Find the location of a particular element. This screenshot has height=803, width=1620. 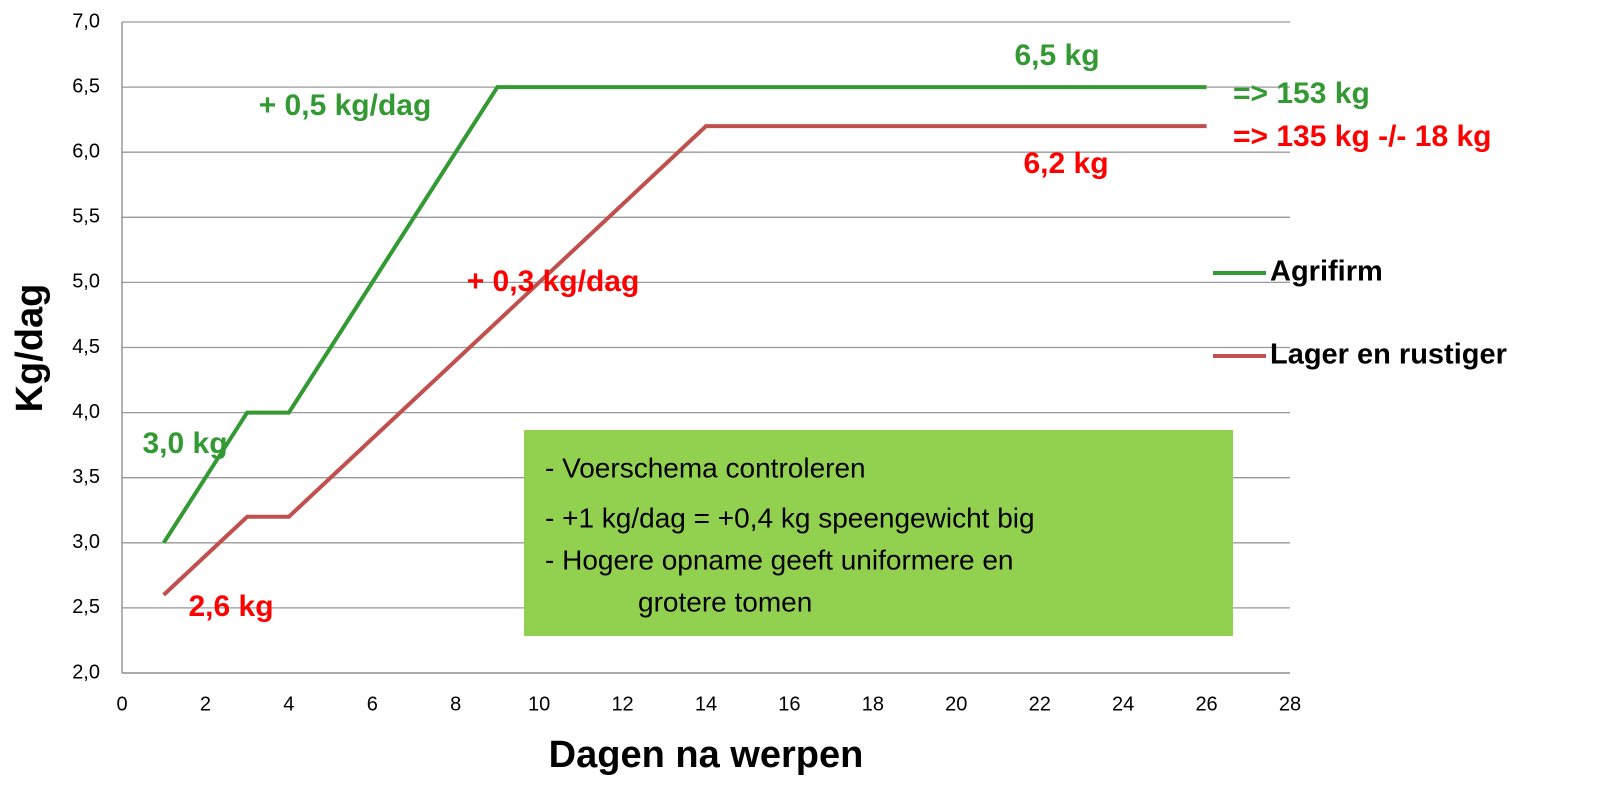

x-tick-label: 6 is located at coordinates (372, 704).